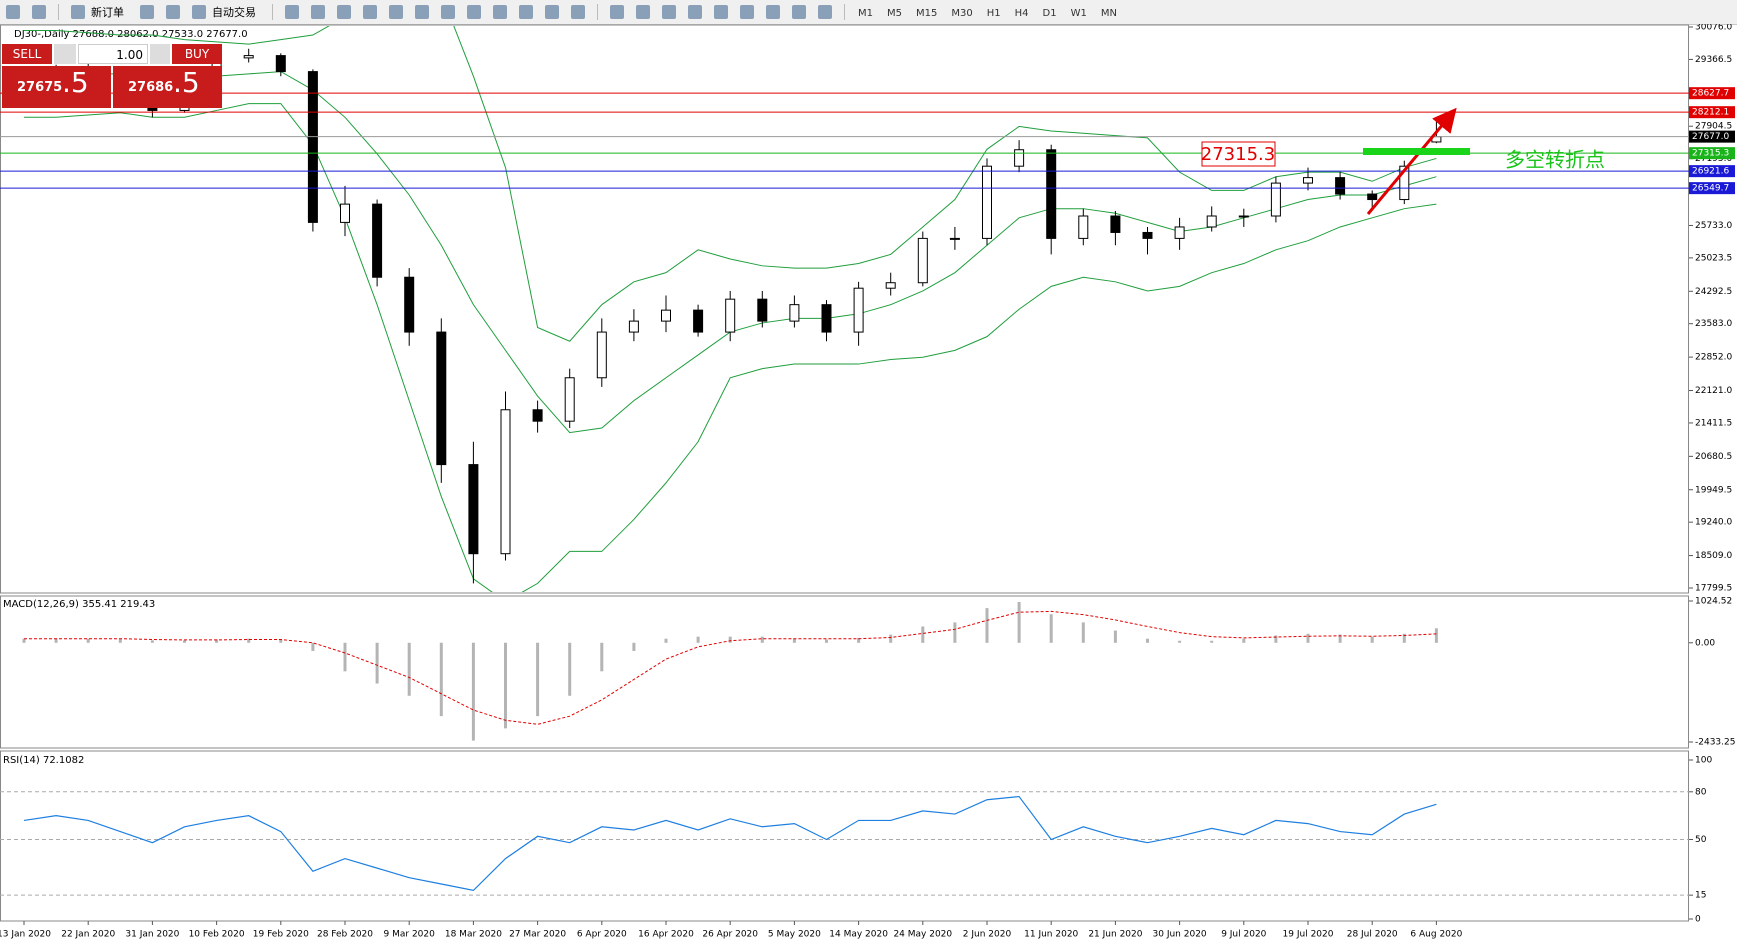 This screenshot has height=946, width=1737. Describe the element at coordinates (40, 87) in the screenshot. I see `sell-price: 27675` at that location.